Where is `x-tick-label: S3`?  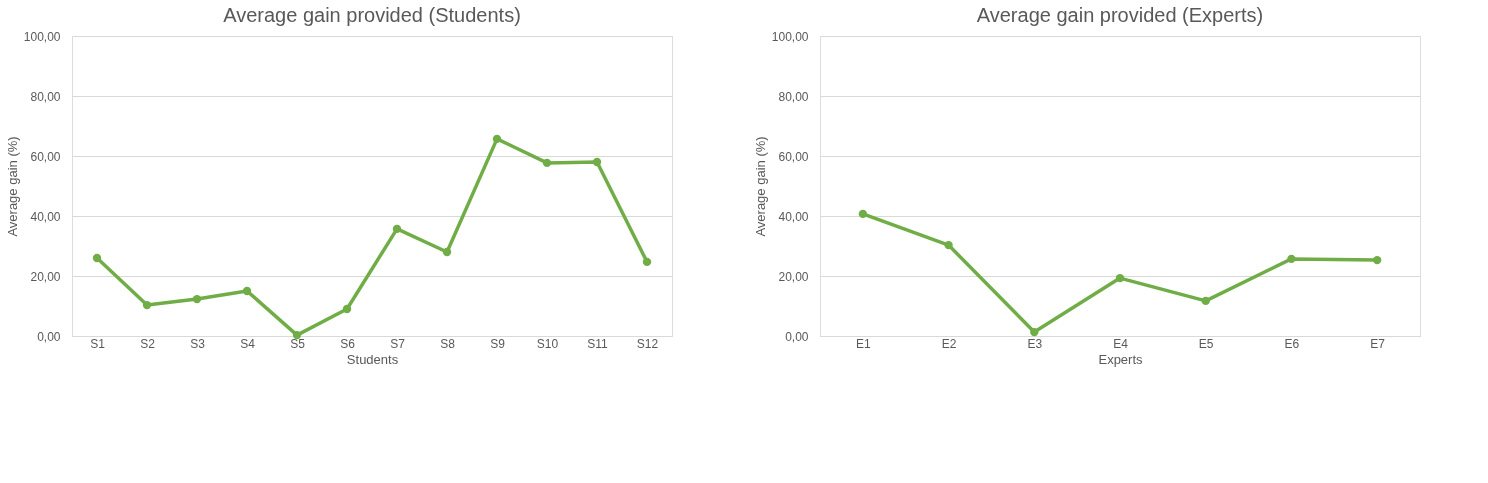 x-tick-label: S3 is located at coordinates (198, 343).